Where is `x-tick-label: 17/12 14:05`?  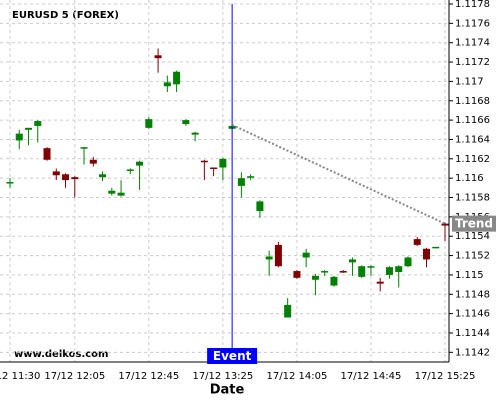
x-tick-label: 17/12 14:05 is located at coordinates (297, 376).